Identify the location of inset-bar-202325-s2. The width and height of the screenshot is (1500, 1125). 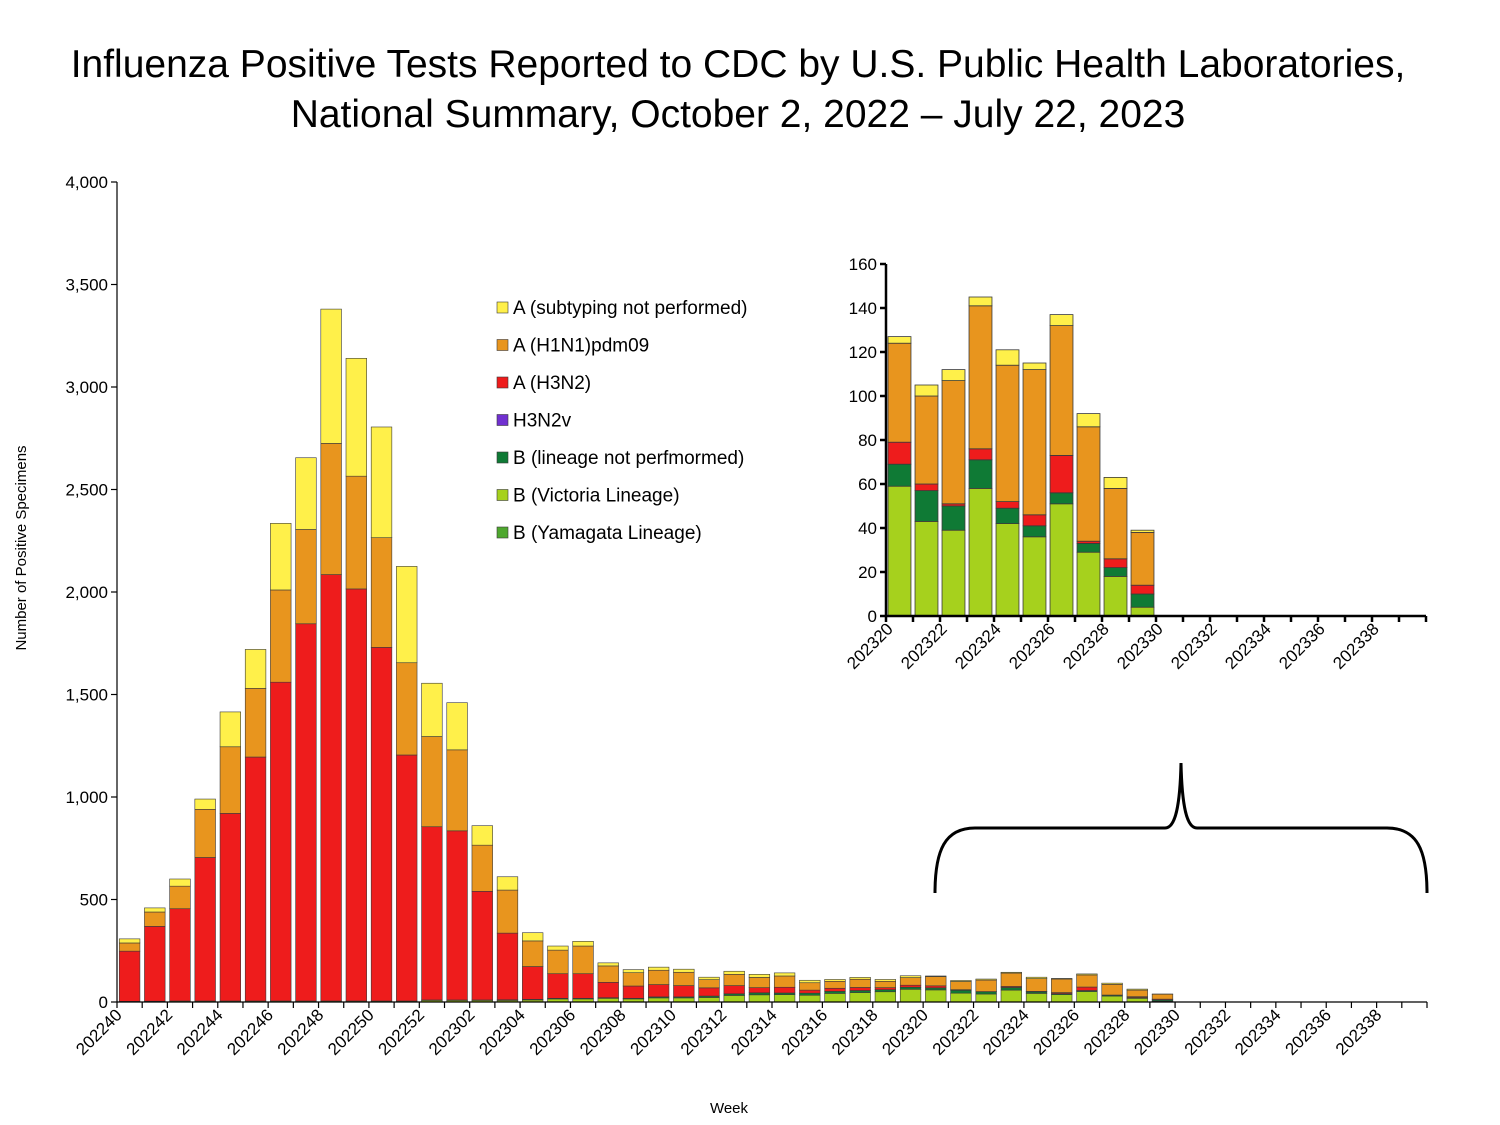
(1034, 531).